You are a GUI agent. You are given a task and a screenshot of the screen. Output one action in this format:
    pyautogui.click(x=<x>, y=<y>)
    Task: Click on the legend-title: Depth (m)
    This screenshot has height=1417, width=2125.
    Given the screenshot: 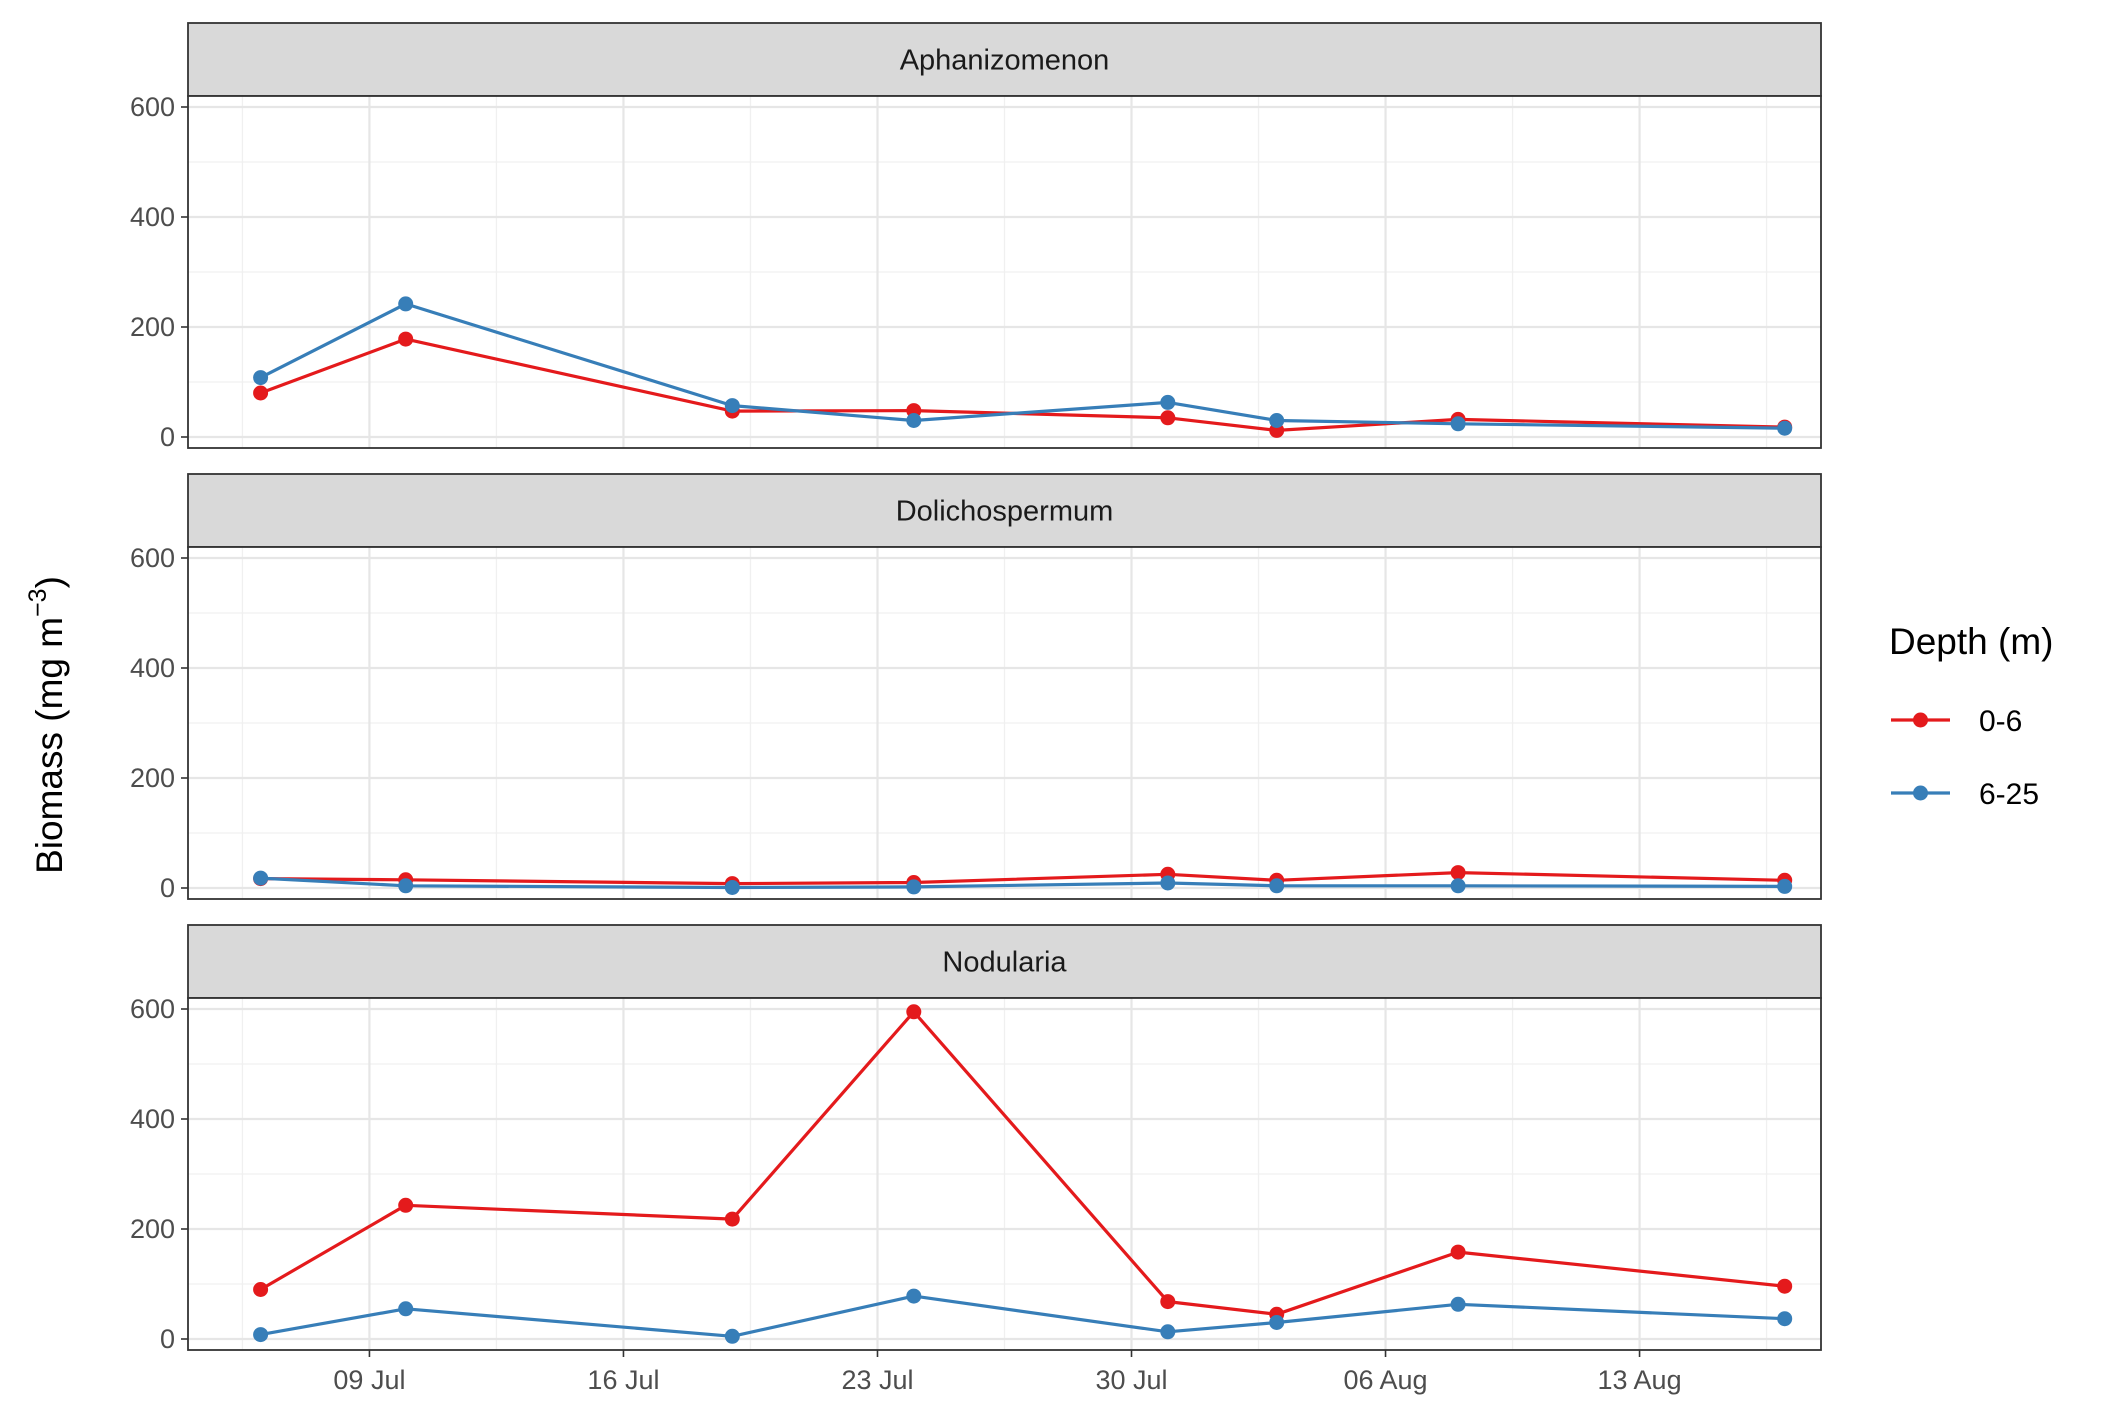 What is the action you would take?
    pyautogui.click(x=1971, y=641)
    